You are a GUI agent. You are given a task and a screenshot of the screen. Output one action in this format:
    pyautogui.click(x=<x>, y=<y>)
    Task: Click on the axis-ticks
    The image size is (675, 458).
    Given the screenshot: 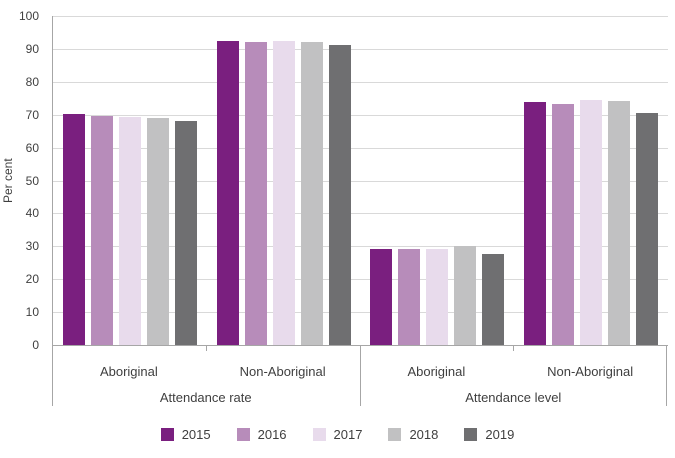 What is the action you would take?
    pyautogui.click(x=359, y=376)
    